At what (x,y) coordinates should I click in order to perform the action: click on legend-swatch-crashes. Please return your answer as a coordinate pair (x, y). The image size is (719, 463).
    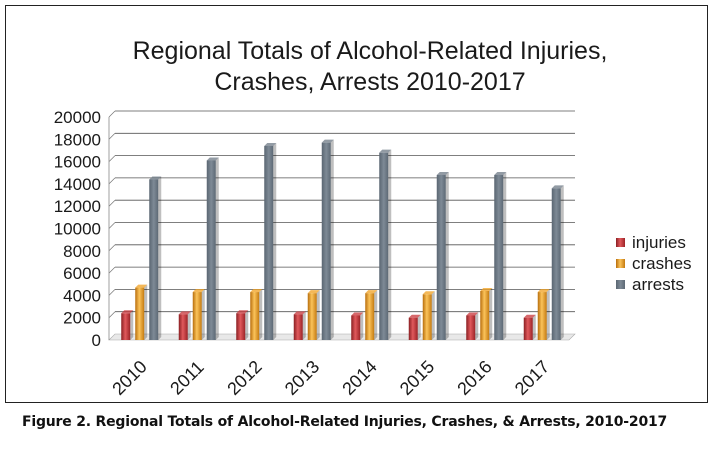
    Looking at the image, I should click on (620, 263).